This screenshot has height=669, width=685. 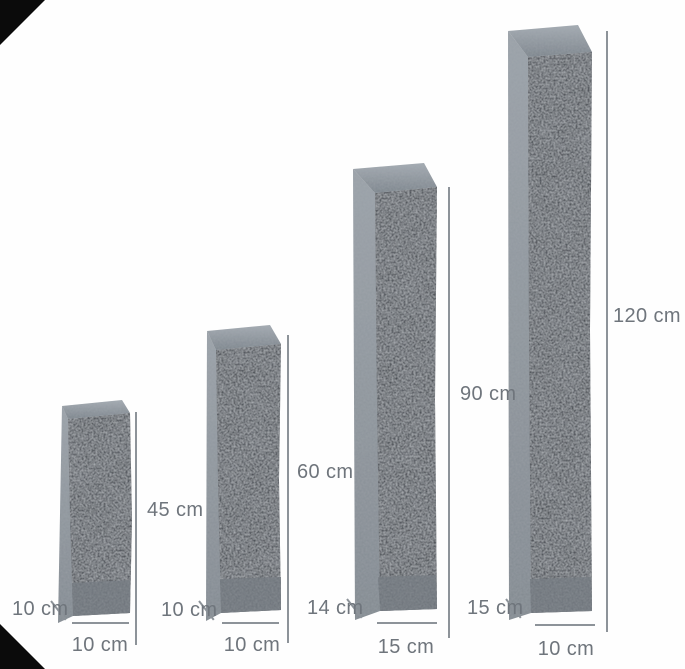 What do you see at coordinates (566, 649) in the screenshot?
I see `width-label-120: 10 cm` at bounding box center [566, 649].